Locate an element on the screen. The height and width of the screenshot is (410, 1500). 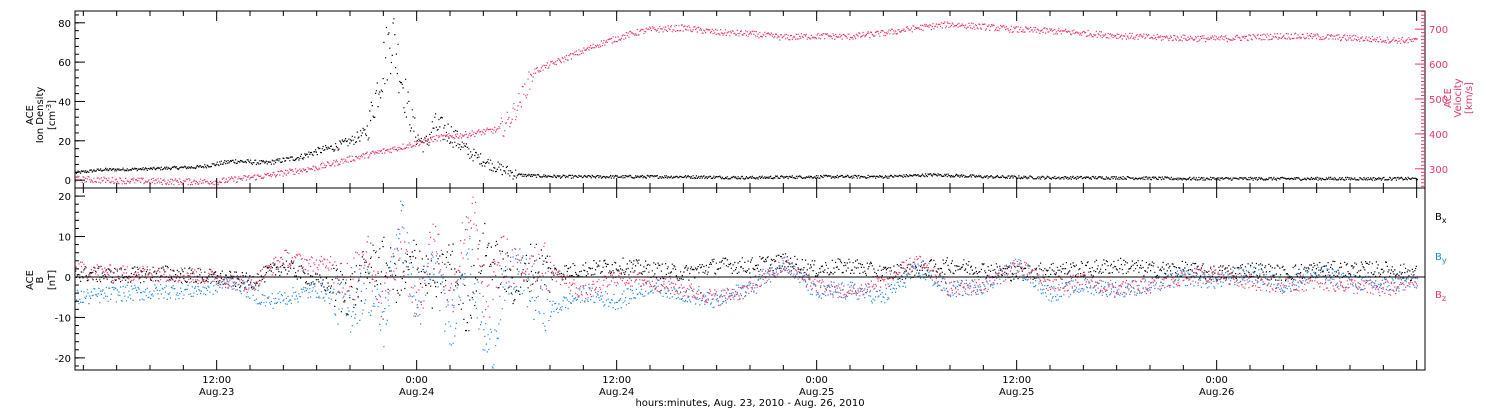
legend-bz: Bz is located at coordinates (1440, 296).